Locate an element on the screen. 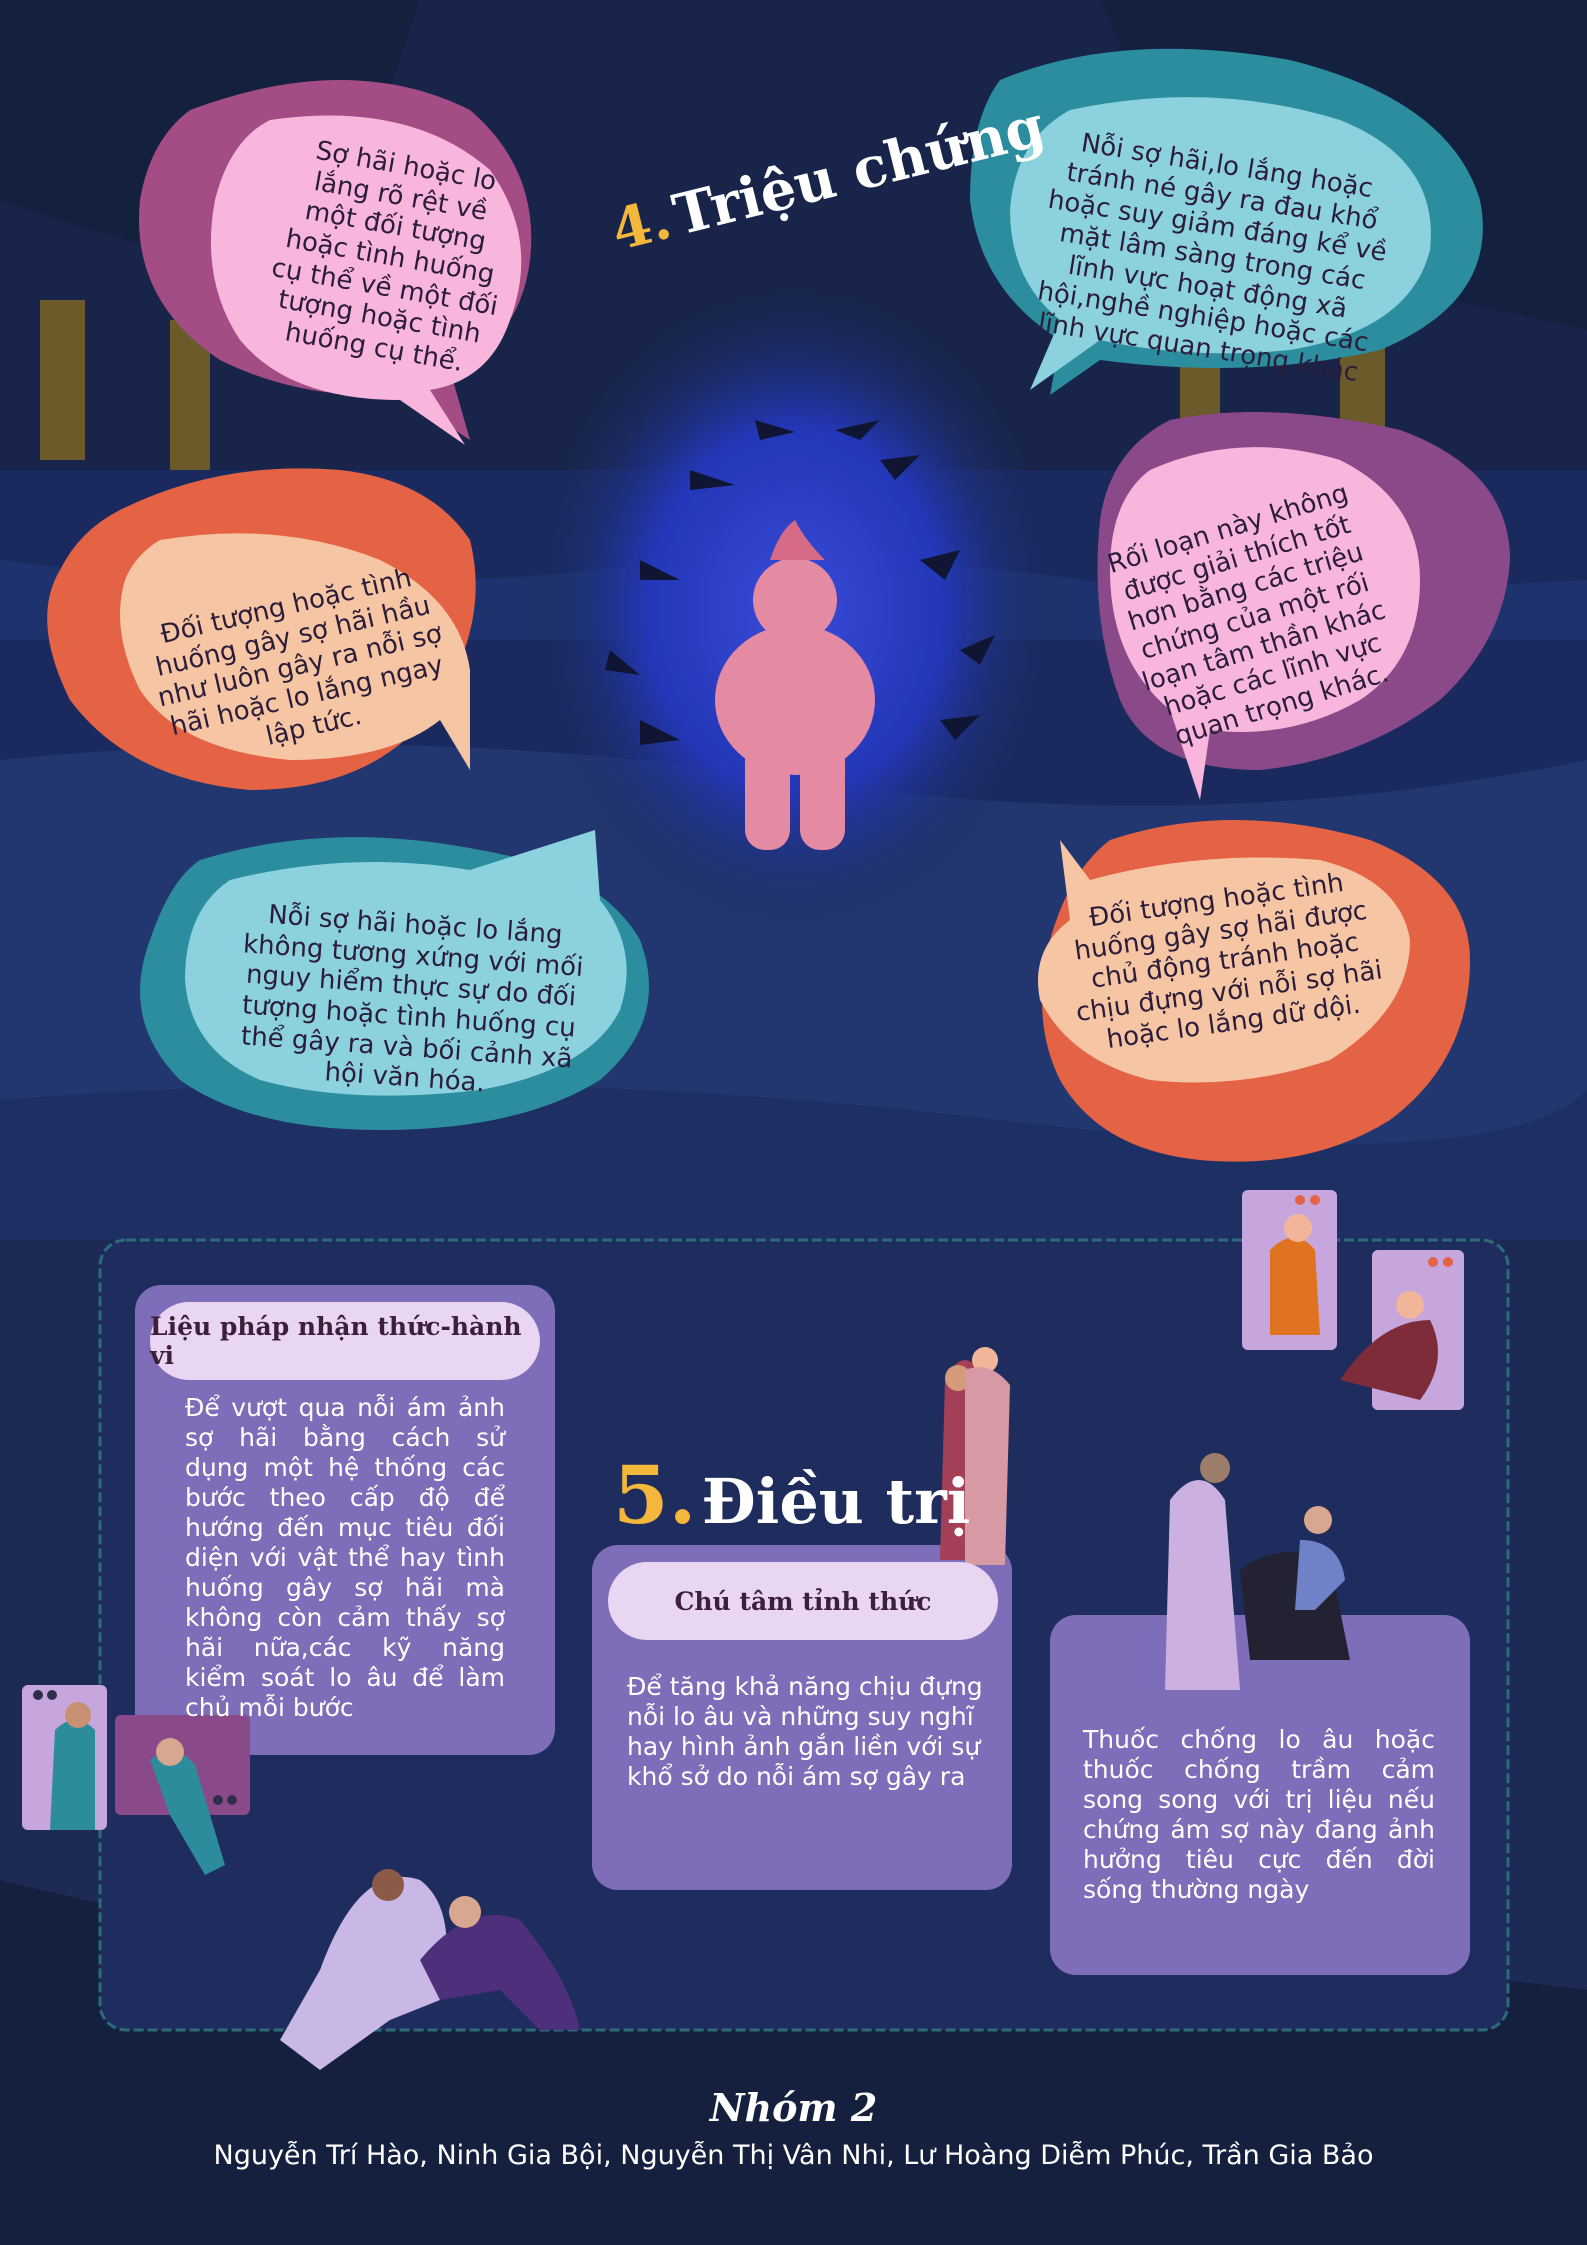 This screenshot has width=1587, height=2245. group-name: Nhóm 2 is located at coordinates (793, 2107).